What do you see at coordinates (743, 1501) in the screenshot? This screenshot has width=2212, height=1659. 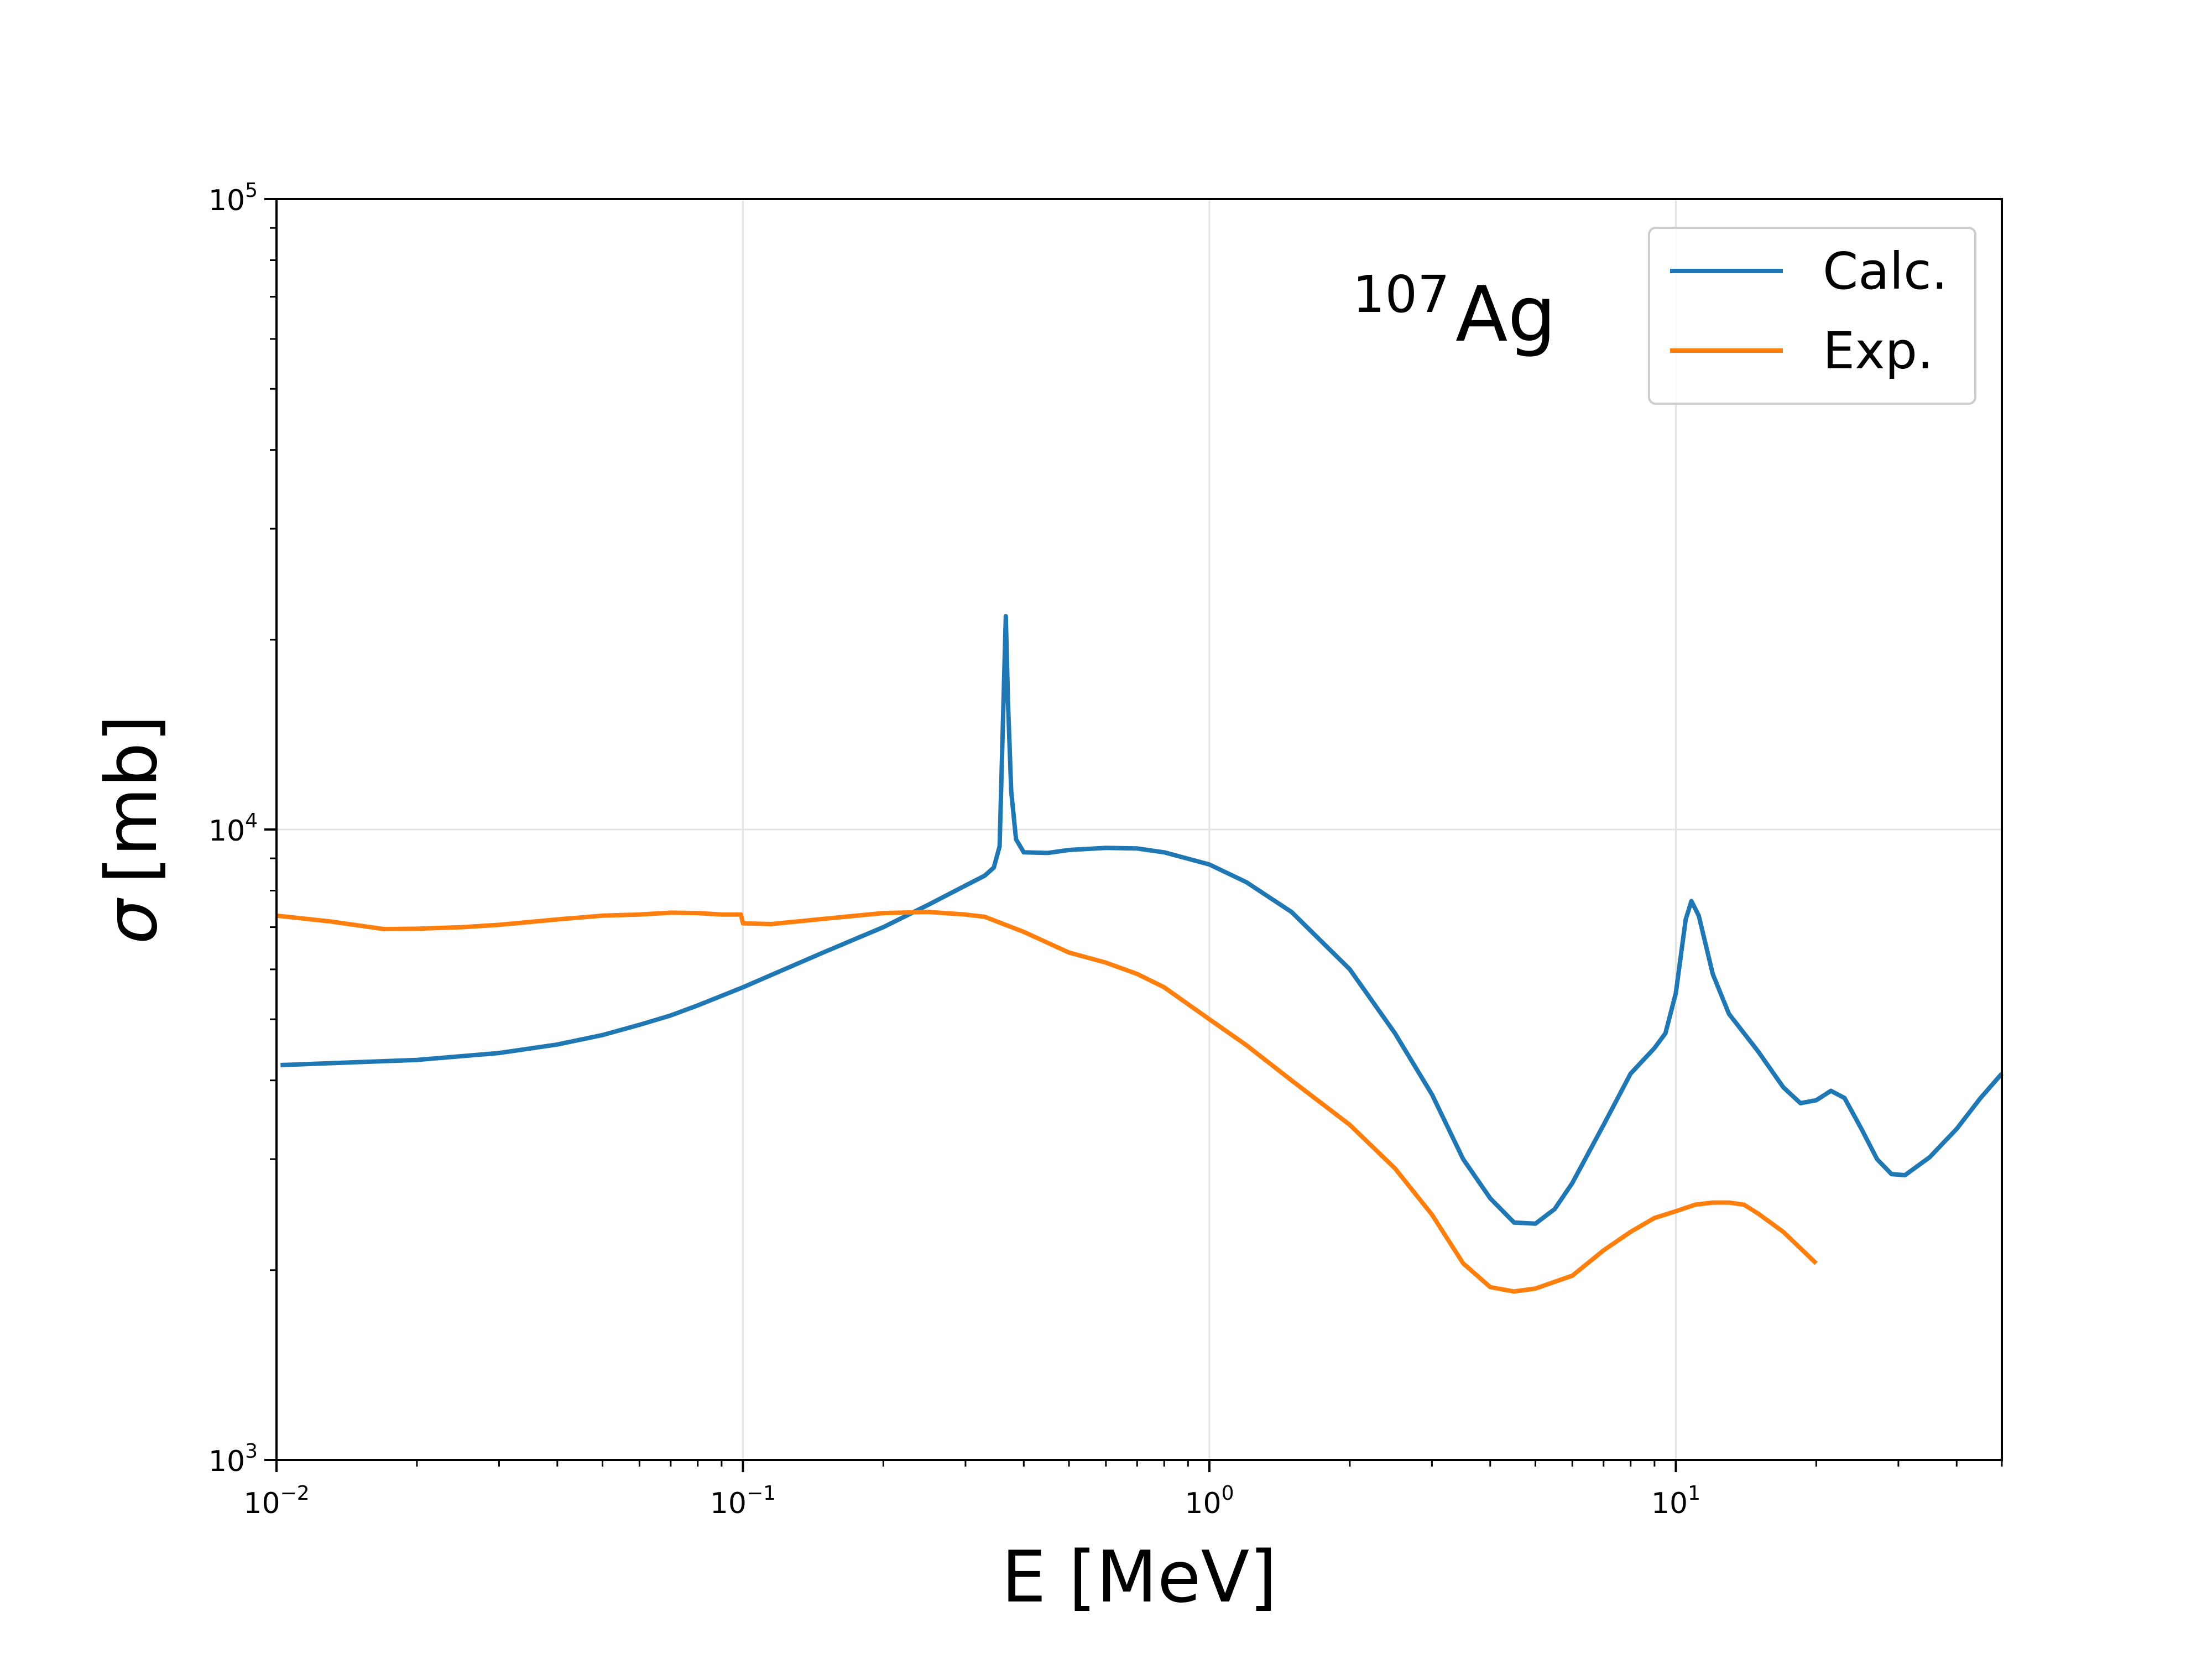 I see `x-tick-label: 10⁻¹` at bounding box center [743, 1501].